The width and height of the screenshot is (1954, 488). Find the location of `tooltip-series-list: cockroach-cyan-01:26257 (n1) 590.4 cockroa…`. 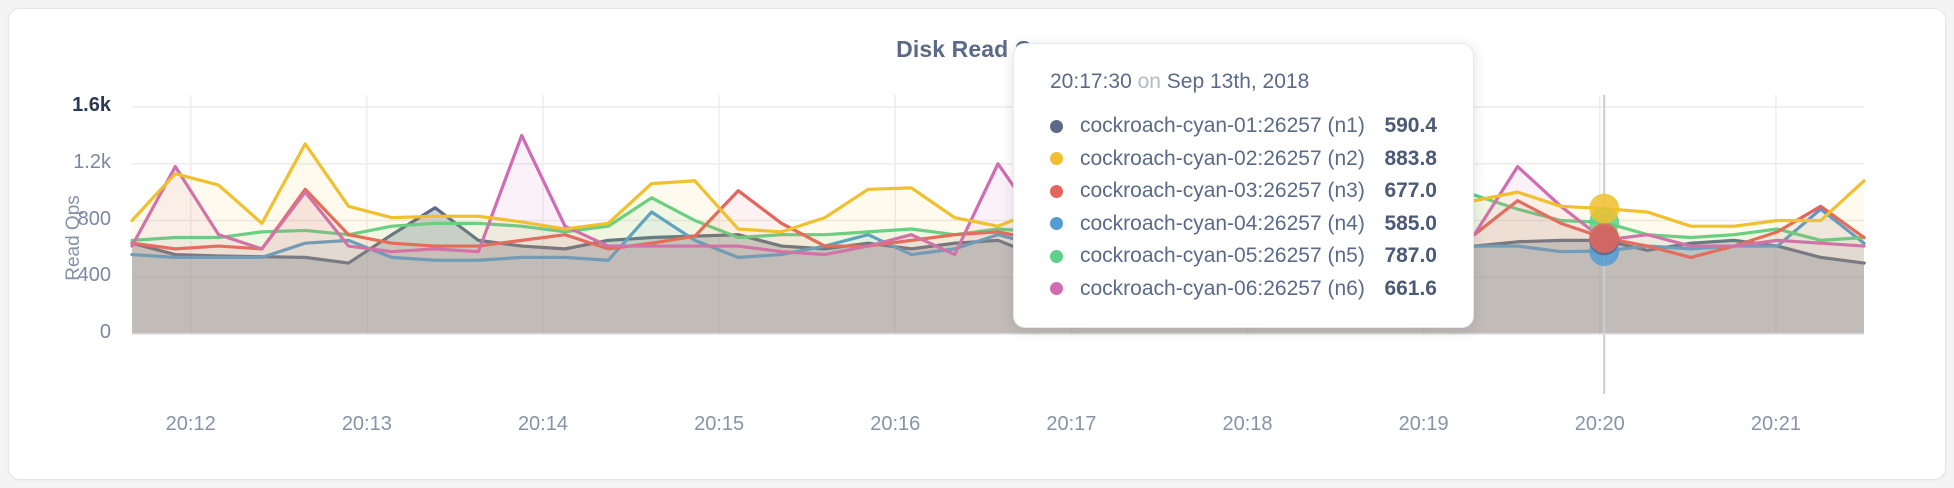

tooltip-series-list: cockroach-cyan-01:26257 (n1) 590.4 cockroa… is located at coordinates (1243, 207).